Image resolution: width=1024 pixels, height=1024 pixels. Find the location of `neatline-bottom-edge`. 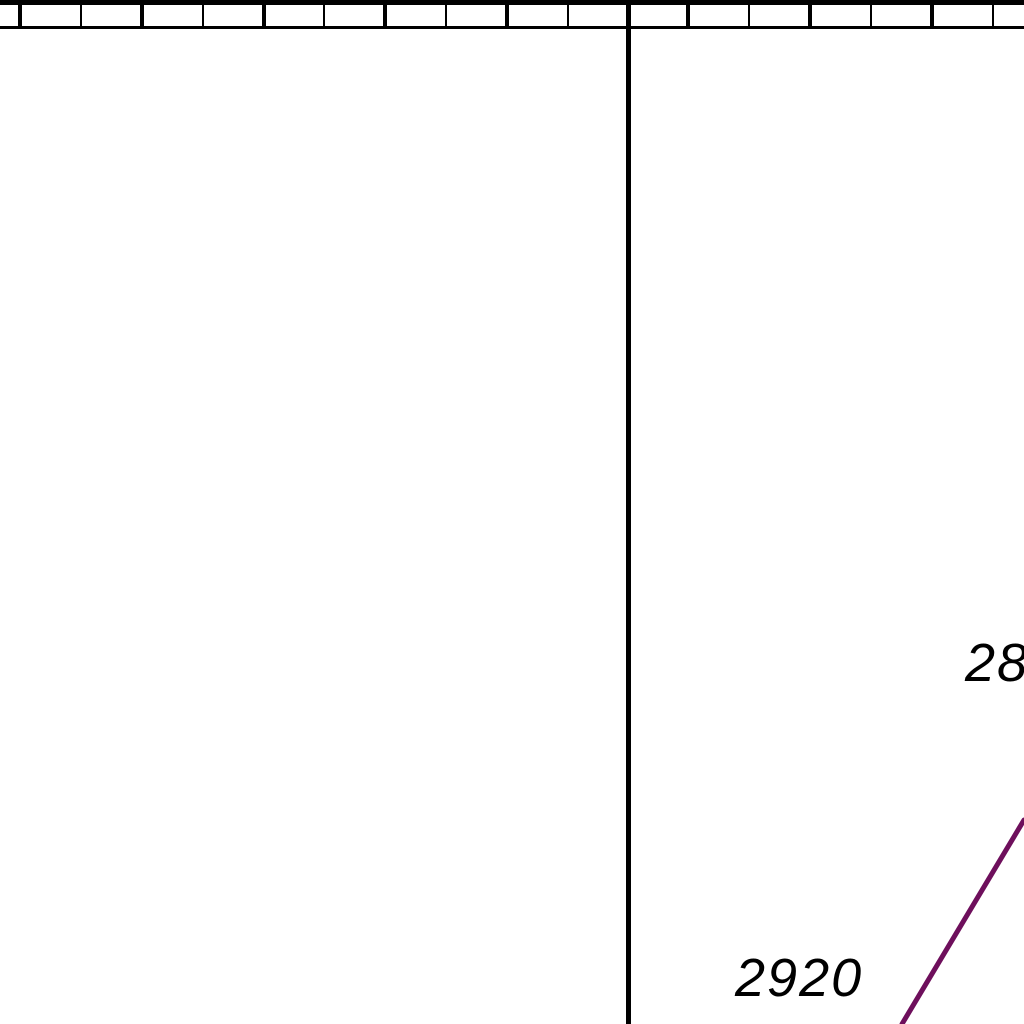

neatline-bottom-edge is located at coordinates (512, 27).